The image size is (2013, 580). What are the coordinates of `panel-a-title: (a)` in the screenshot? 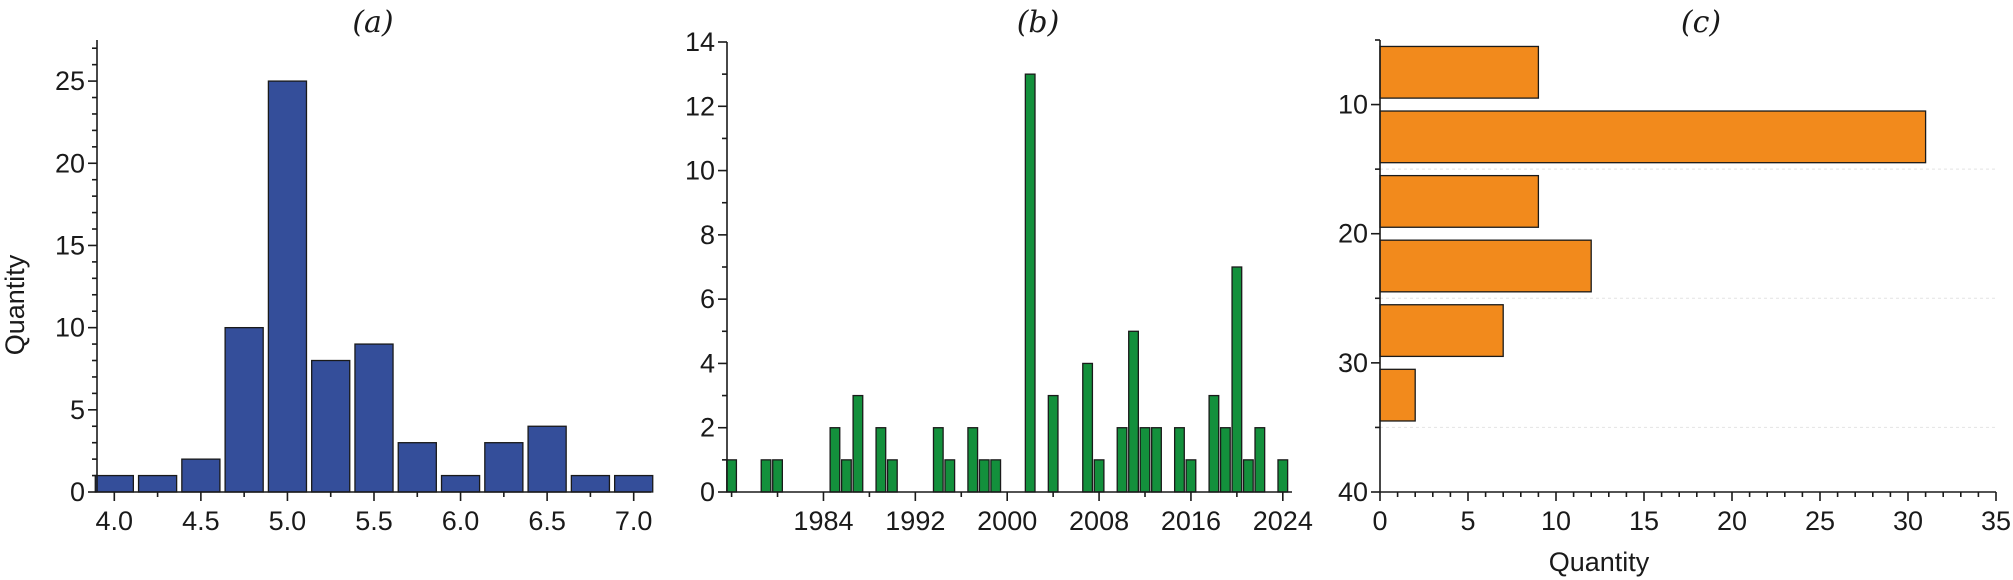 It's located at (372, 22).